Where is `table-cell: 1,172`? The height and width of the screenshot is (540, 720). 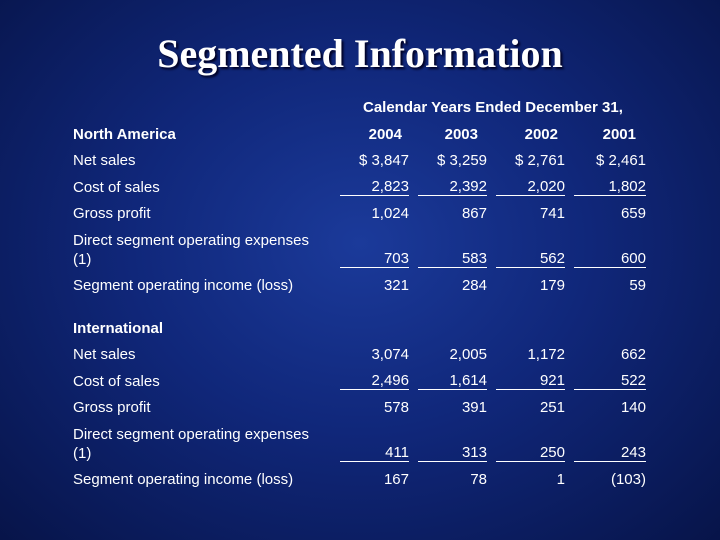 table-cell: 1,172 is located at coordinates (546, 354).